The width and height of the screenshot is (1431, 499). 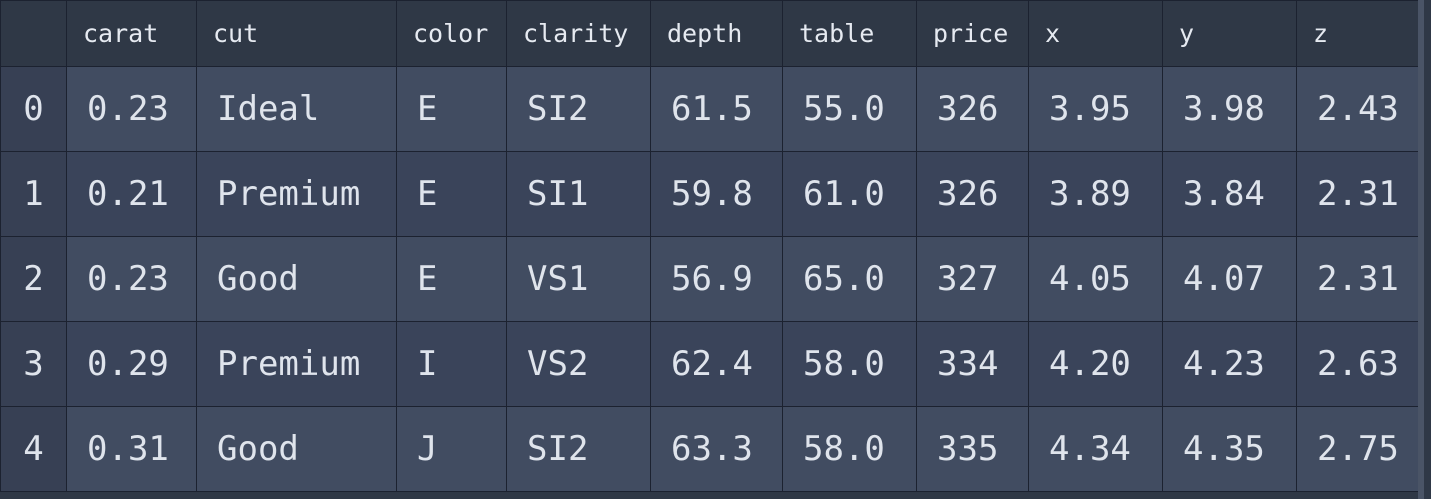 I want to click on column-header-carat: carat, so click(x=131, y=33).